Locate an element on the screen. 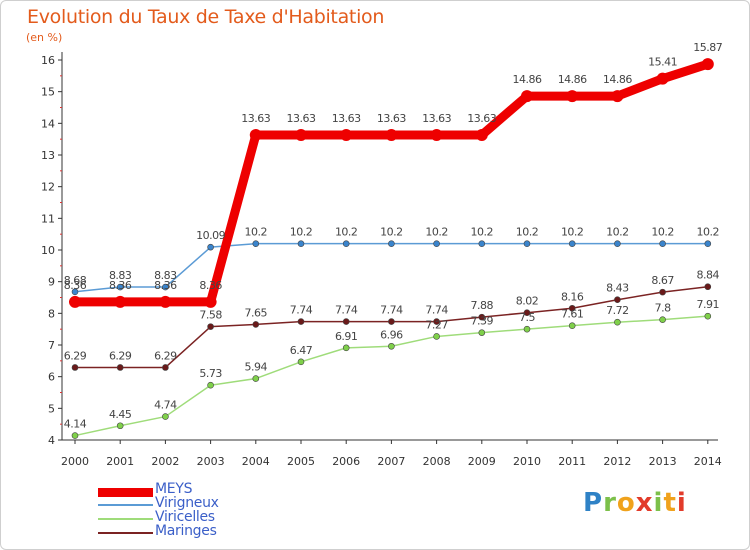 This screenshot has height=550, width=750. data-label: 7.27 is located at coordinates (436, 324).